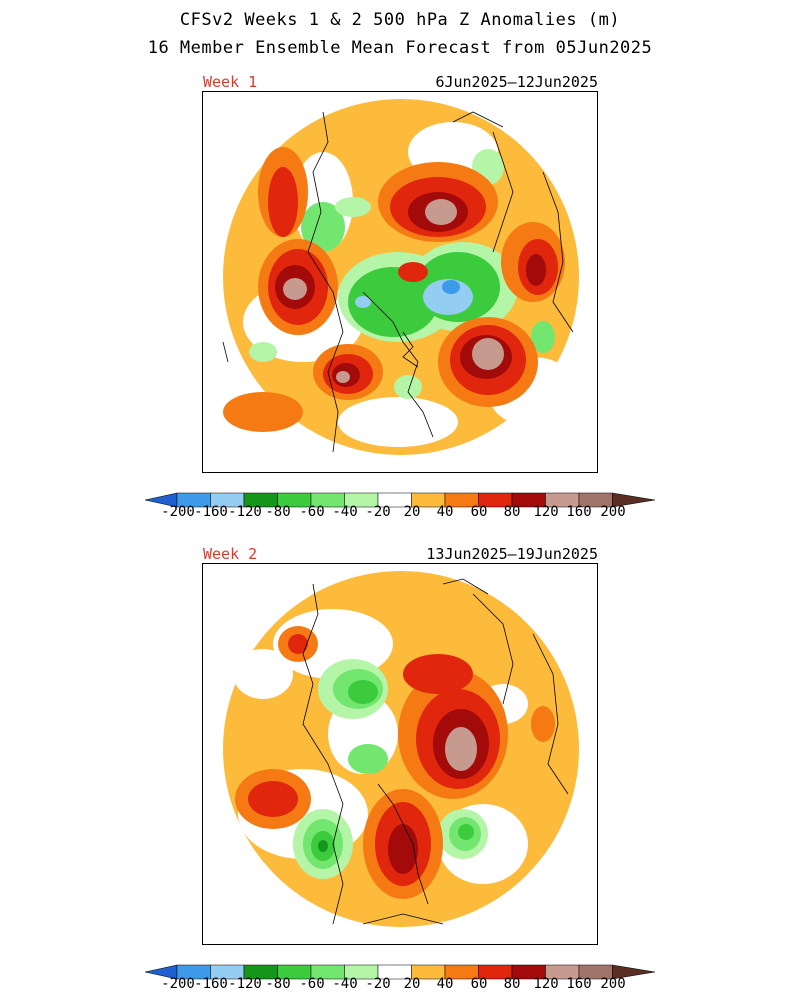 This screenshot has width=800, height=1002. I want to click on week1-dates: 6Jun2025‒12Jun2025, so click(516, 82).